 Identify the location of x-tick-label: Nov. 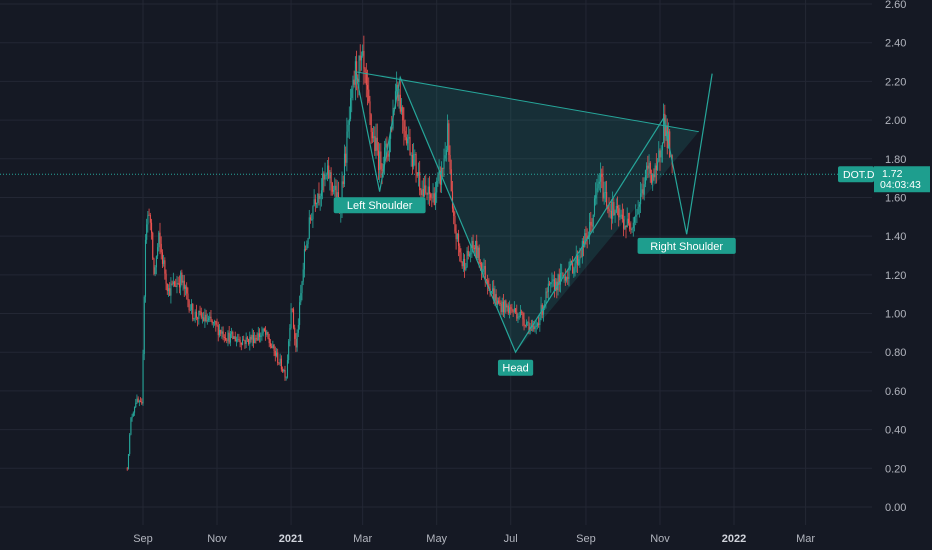
(217, 539).